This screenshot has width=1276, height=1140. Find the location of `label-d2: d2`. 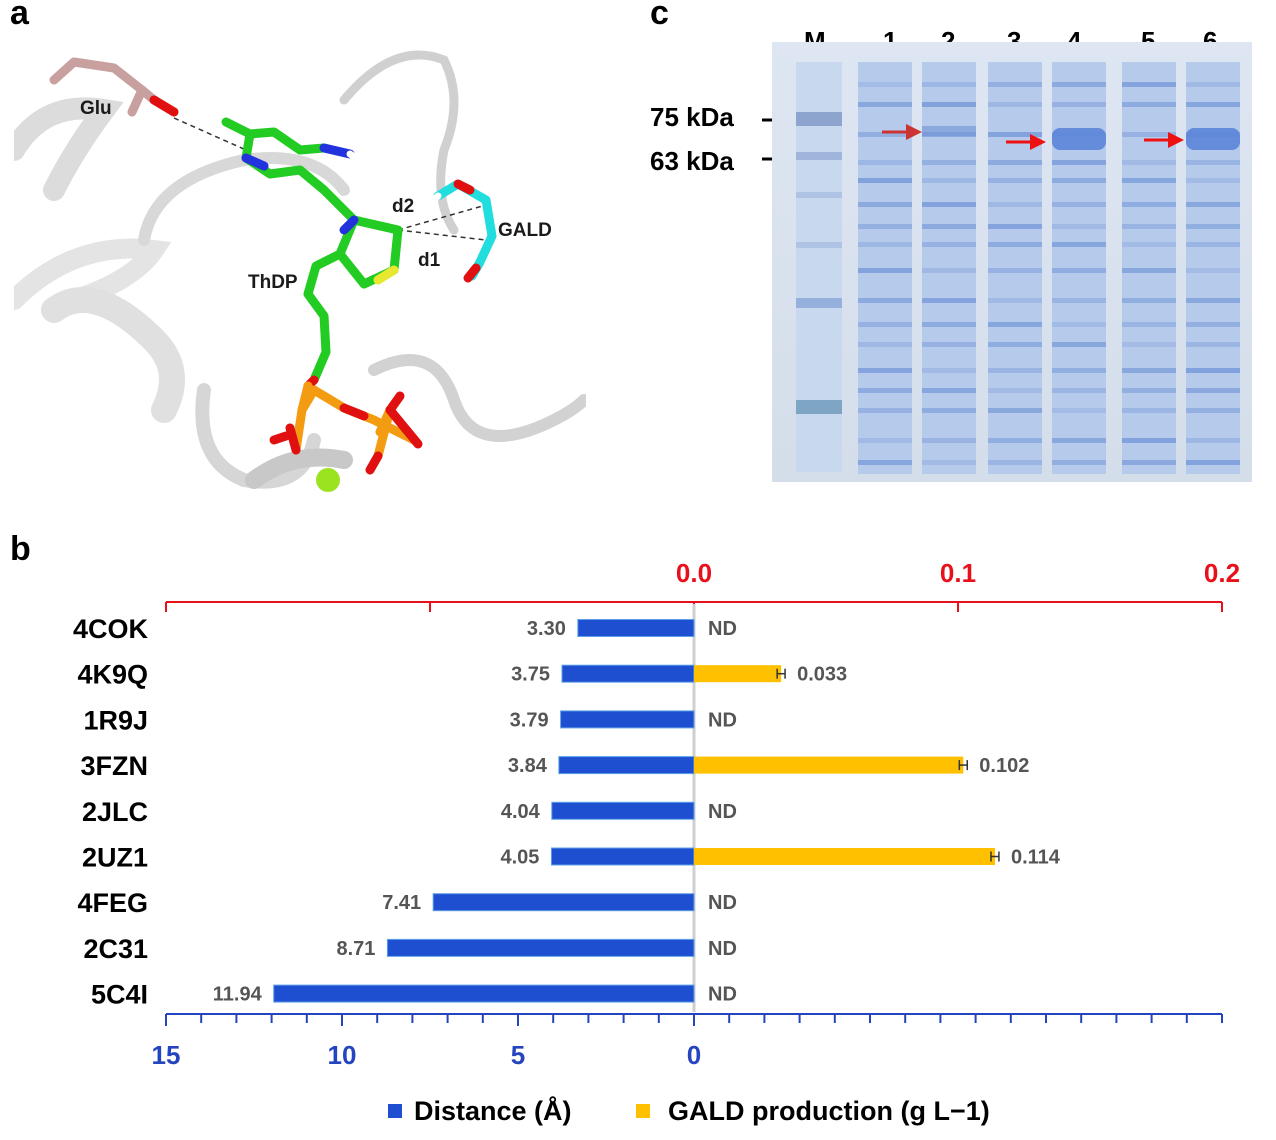

label-d2: d2 is located at coordinates (403, 206).